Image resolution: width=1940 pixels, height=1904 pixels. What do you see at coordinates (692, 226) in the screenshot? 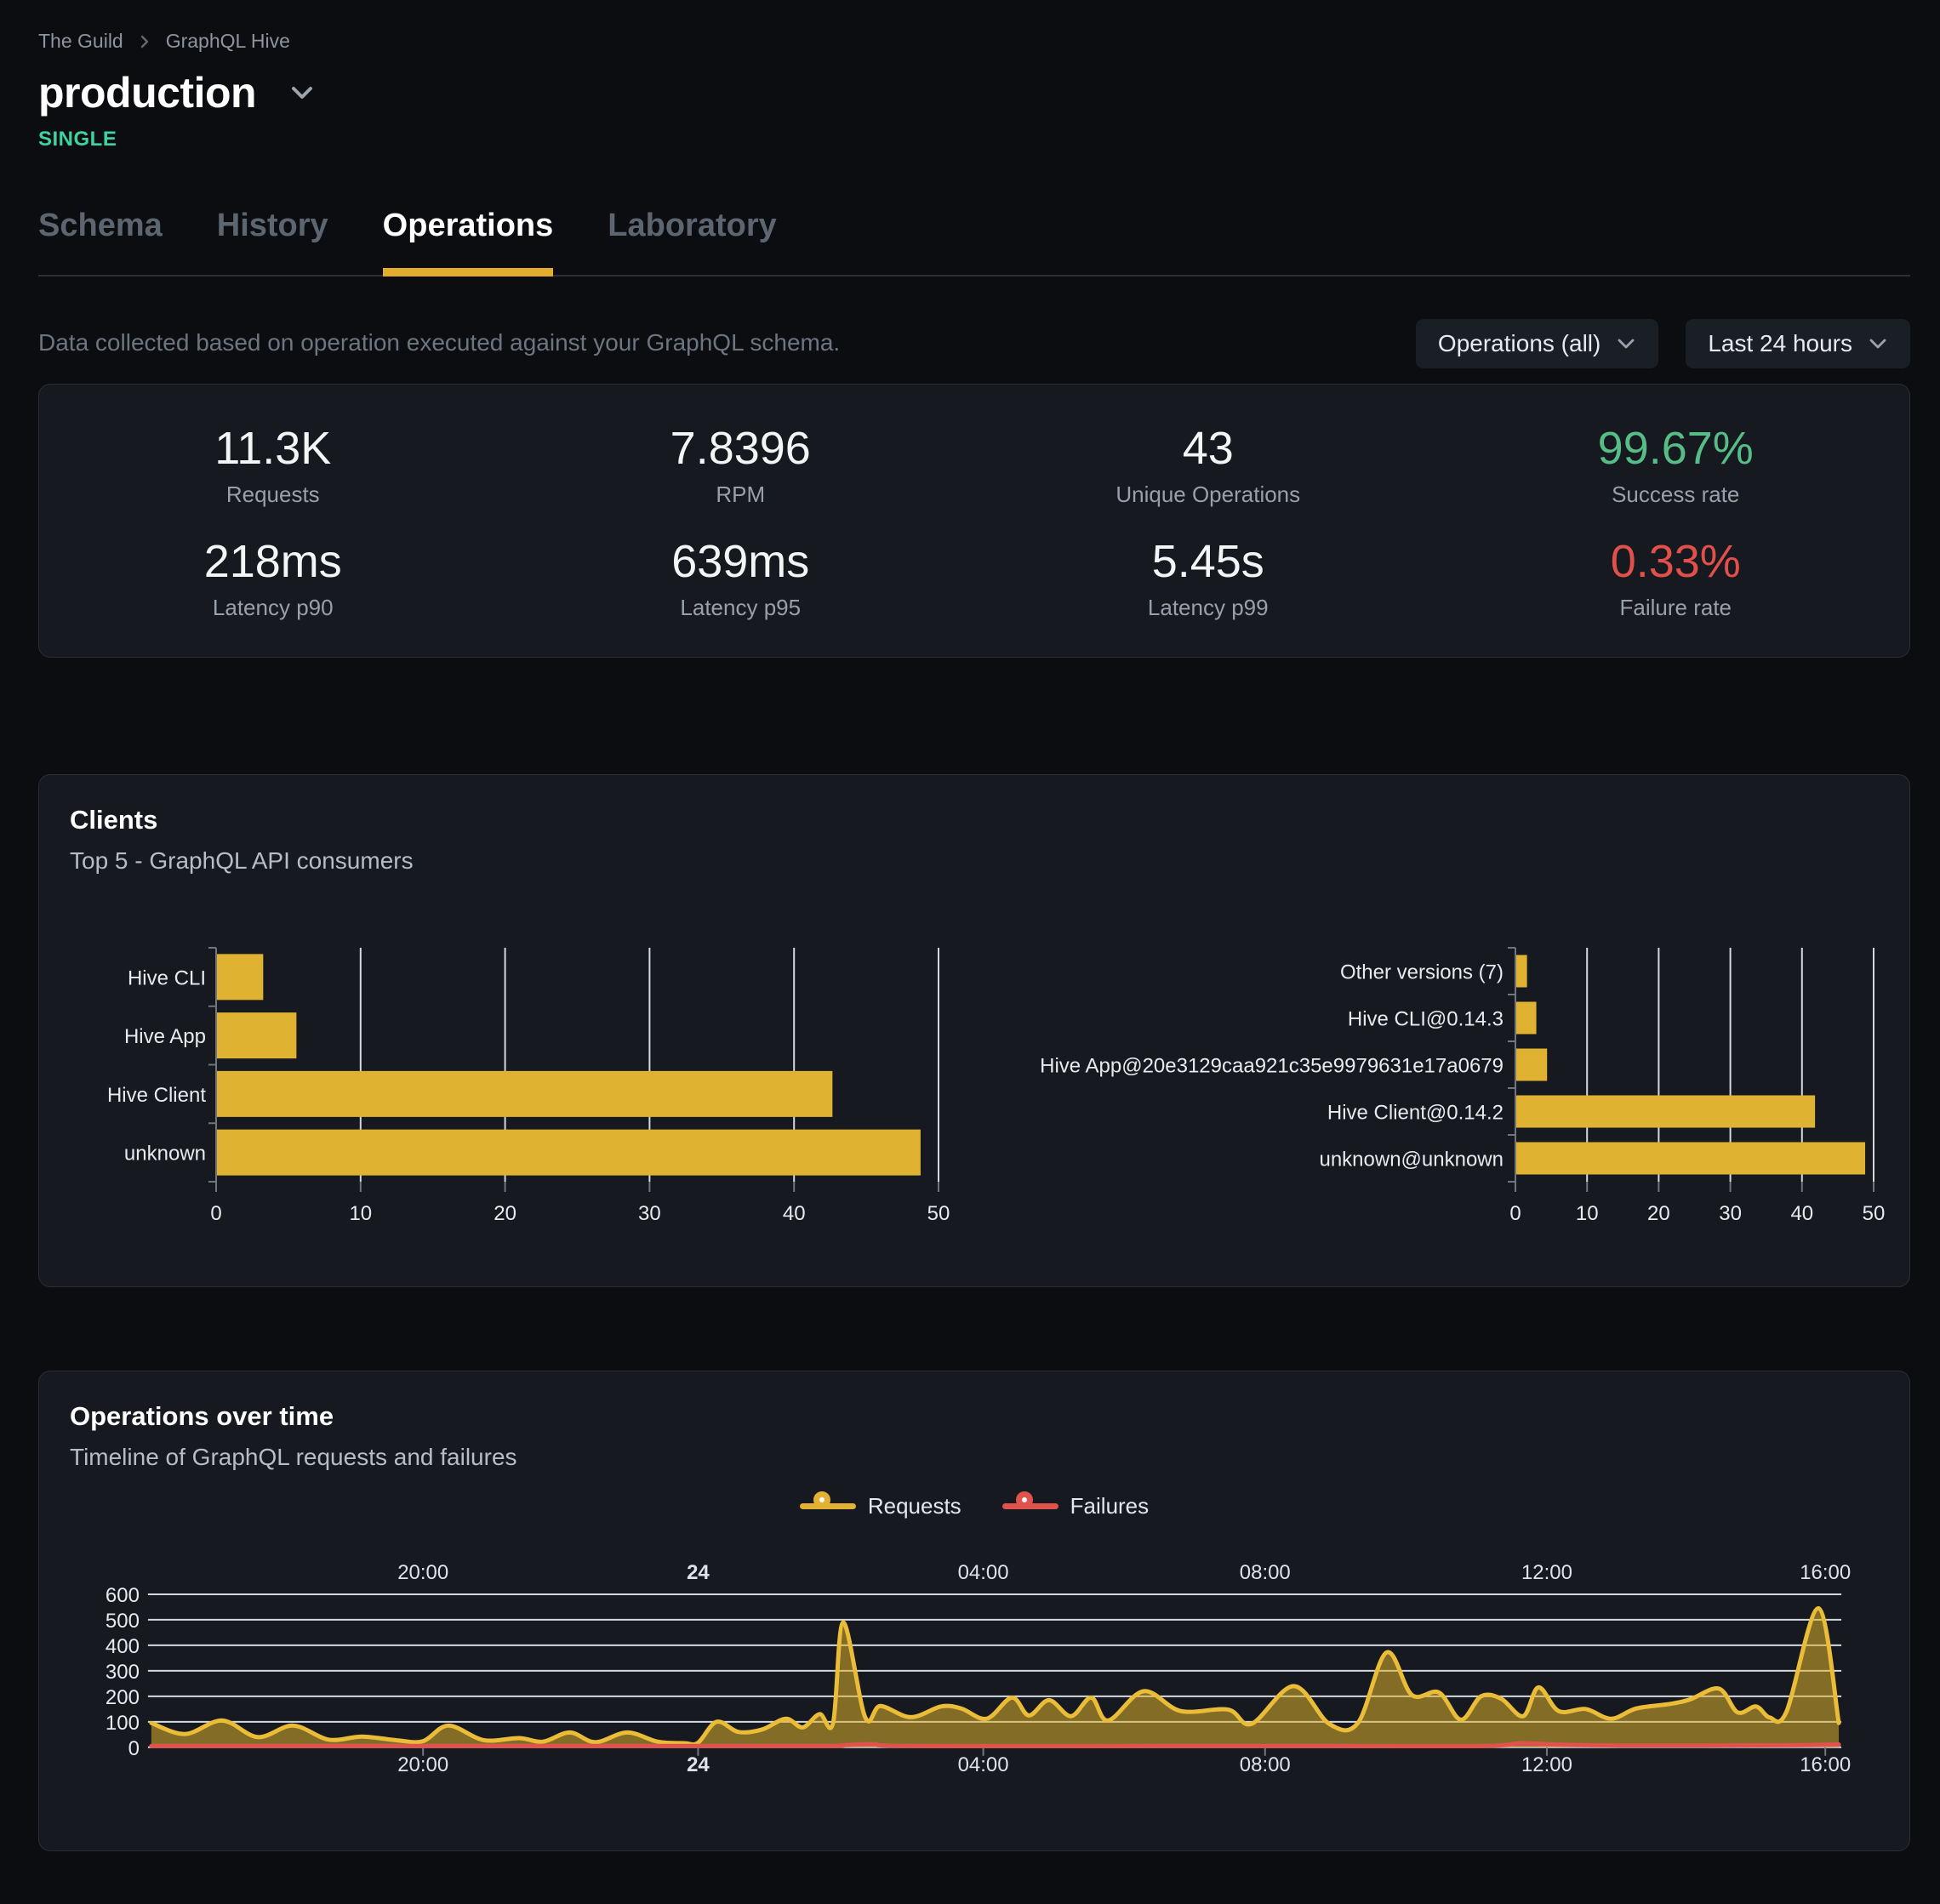
I see `tab-laboratory: Laboratory` at bounding box center [692, 226].